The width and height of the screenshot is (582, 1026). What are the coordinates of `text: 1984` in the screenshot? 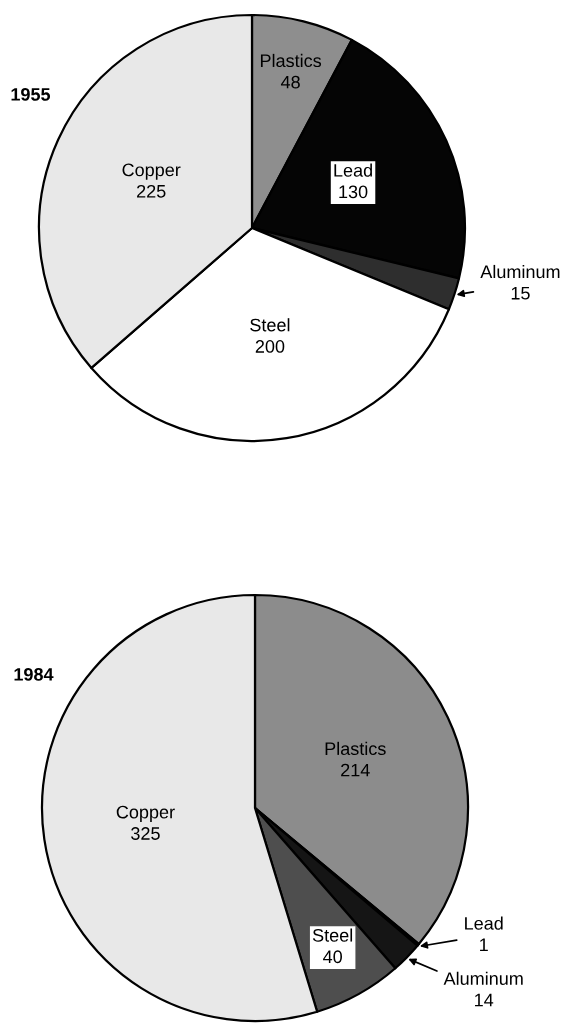 It's located at (34, 674).